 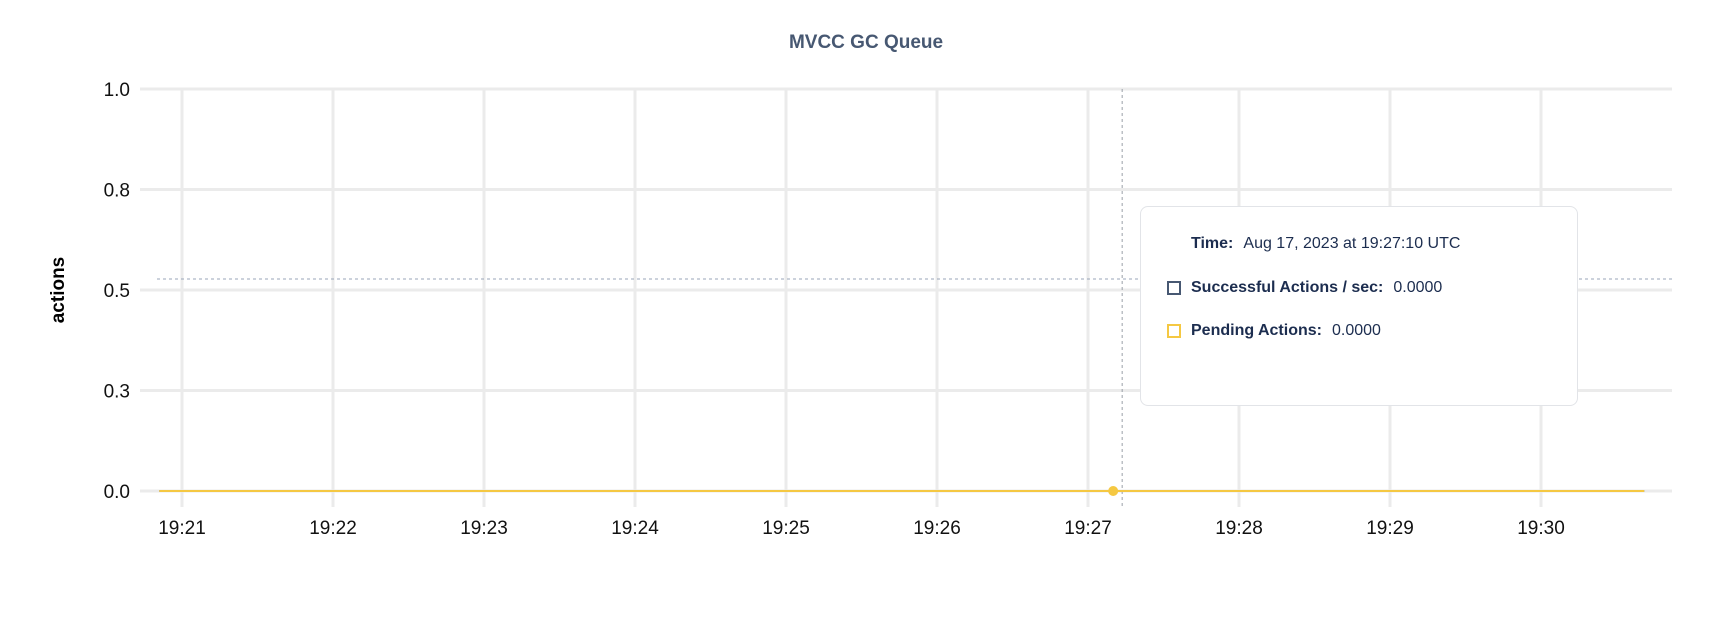 I want to click on x-tick-label: 19:25, so click(x=786, y=528).